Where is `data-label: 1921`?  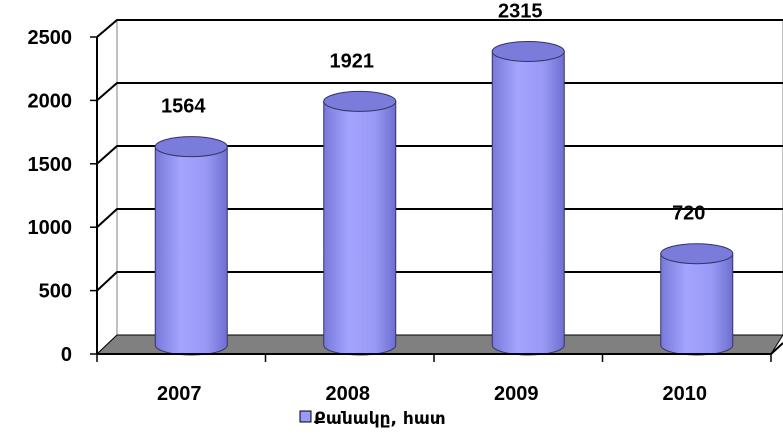 data-label: 1921 is located at coordinates (352, 61).